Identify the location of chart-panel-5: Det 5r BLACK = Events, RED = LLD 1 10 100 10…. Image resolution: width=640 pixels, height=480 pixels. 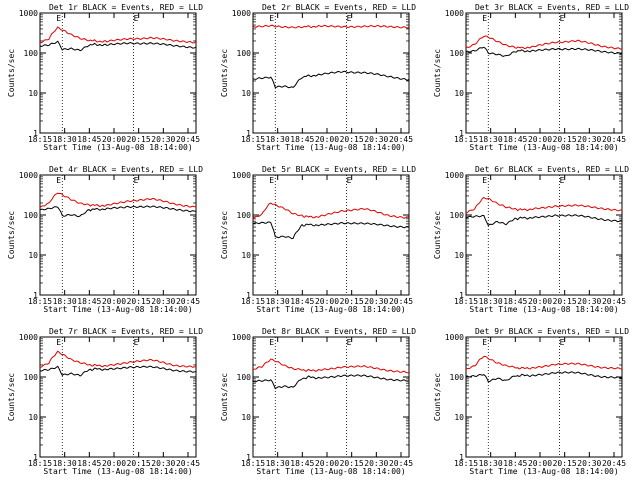
(318, 239).